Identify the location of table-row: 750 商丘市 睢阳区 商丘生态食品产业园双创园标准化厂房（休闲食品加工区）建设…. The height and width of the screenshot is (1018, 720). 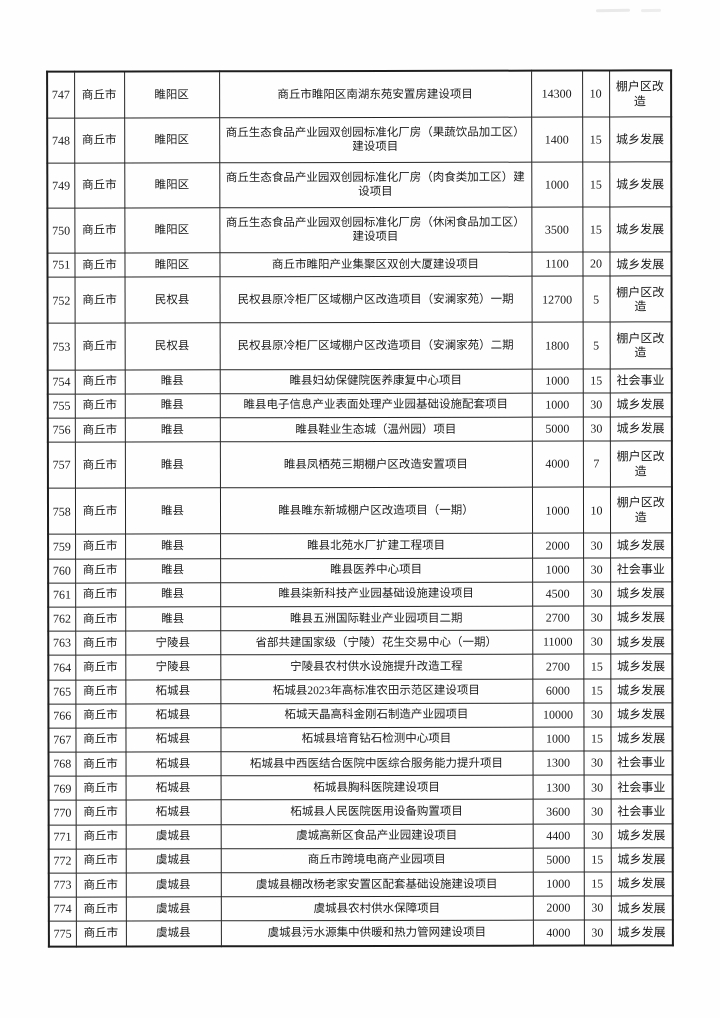
(359, 230).